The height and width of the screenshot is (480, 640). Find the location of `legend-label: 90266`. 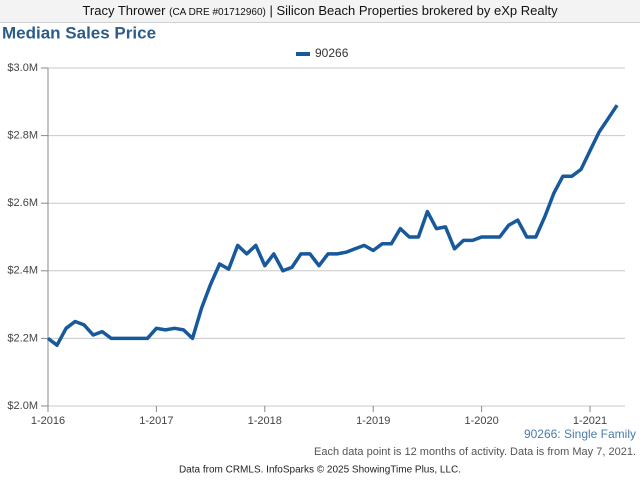

legend-label: 90266 is located at coordinates (332, 53).